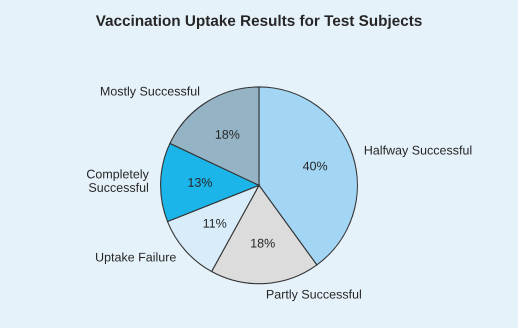  What do you see at coordinates (215, 223) in the screenshot?
I see `data-label: 11%` at bounding box center [215, 223].